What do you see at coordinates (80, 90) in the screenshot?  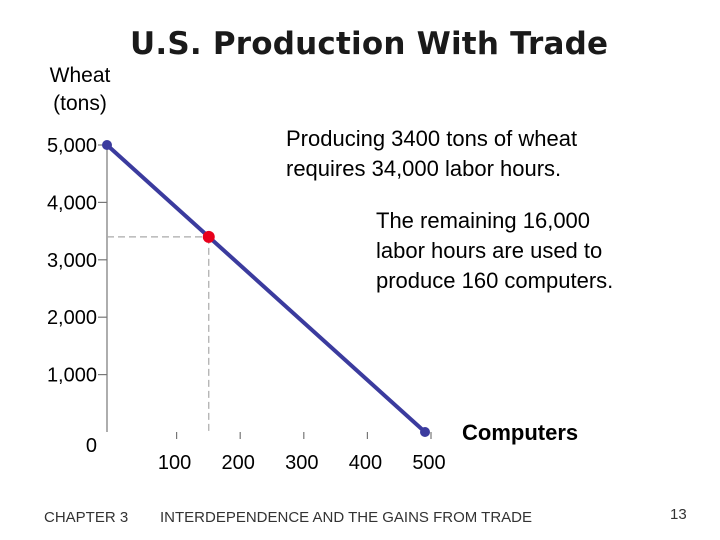 I see `y-axis-label: Wheat (tons)` at bounding box center [80, 90].